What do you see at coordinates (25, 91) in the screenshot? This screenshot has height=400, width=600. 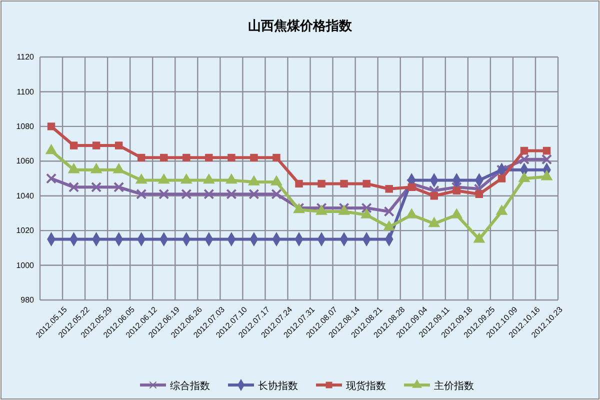 I see `y-tick-label: 1100` at bounding box center [25, 91].